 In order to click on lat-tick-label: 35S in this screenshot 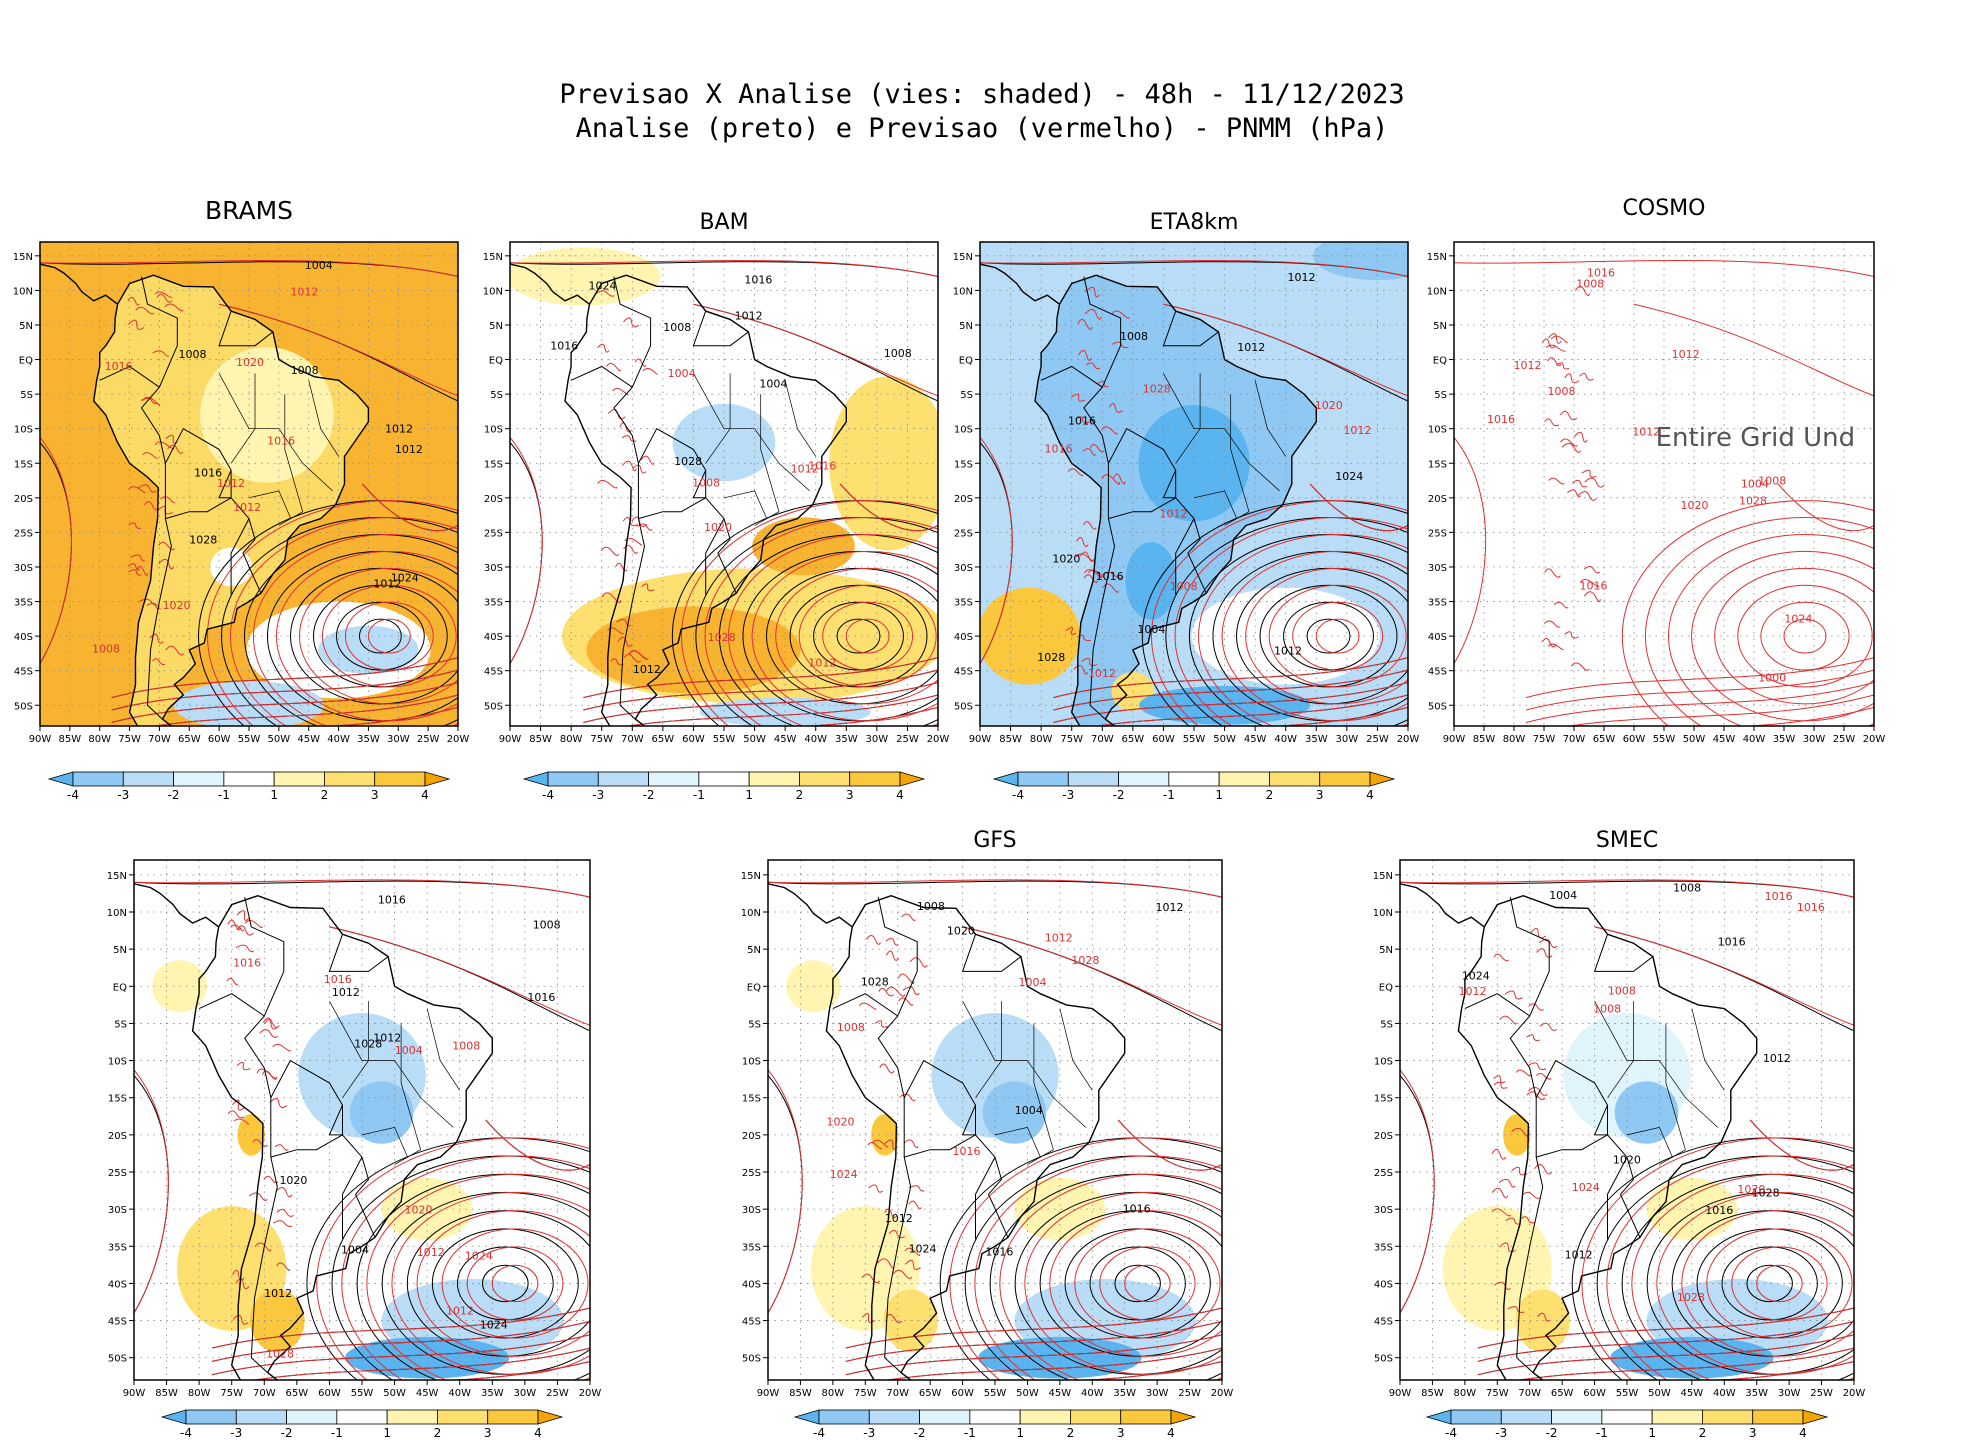, I will do `click(23, 603)`.